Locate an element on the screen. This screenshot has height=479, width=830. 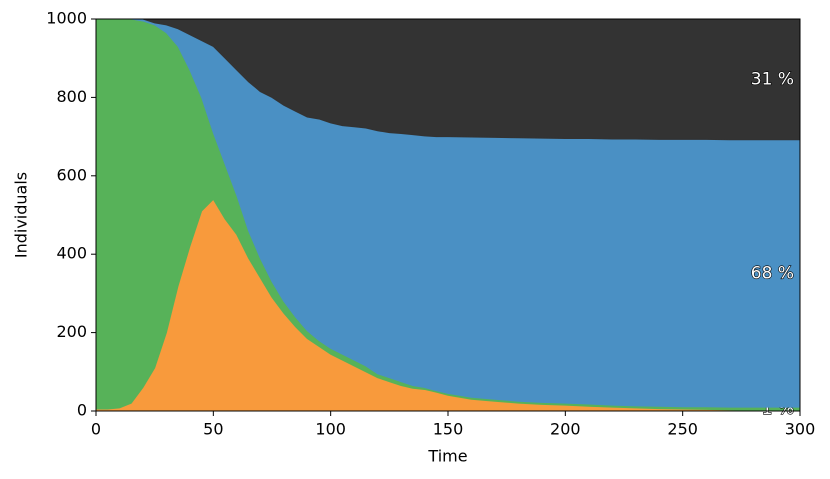
end-label: 68 % is located at coordinates (772, 273).